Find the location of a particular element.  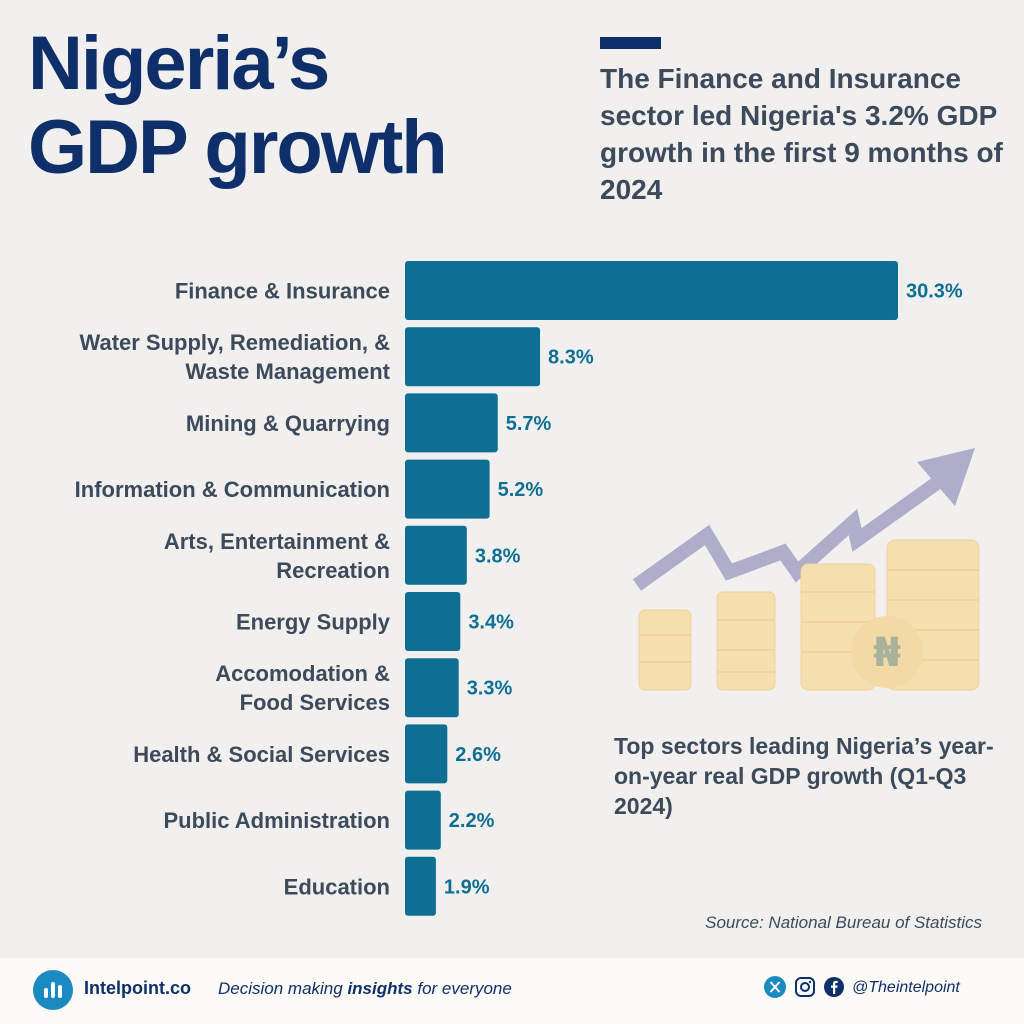

page-title: Nigeria’s GDP growth is located at coordinates (238, 105).